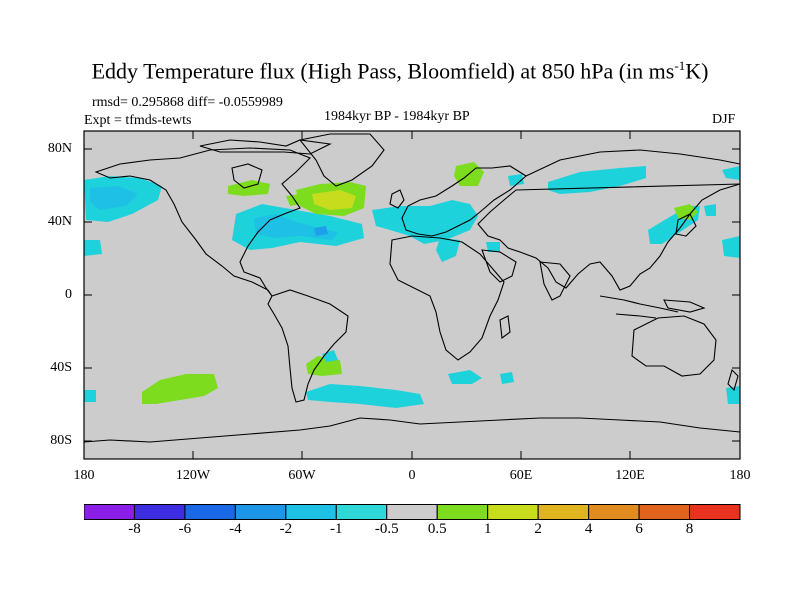 The height and width of the screenshot is (600, 800). Describe the element at coordinates (731, 247) in the screenshot. I see `cyan-region-pacific-east-edge` at that location.